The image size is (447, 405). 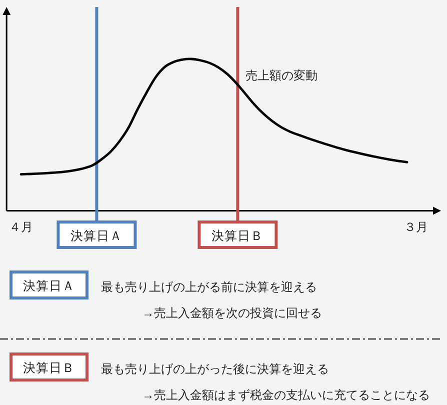 What do you see at coordinates (21, 227) in the screenshot?
I see `x-tick-label: ４月` at bounding box center [21, 227].